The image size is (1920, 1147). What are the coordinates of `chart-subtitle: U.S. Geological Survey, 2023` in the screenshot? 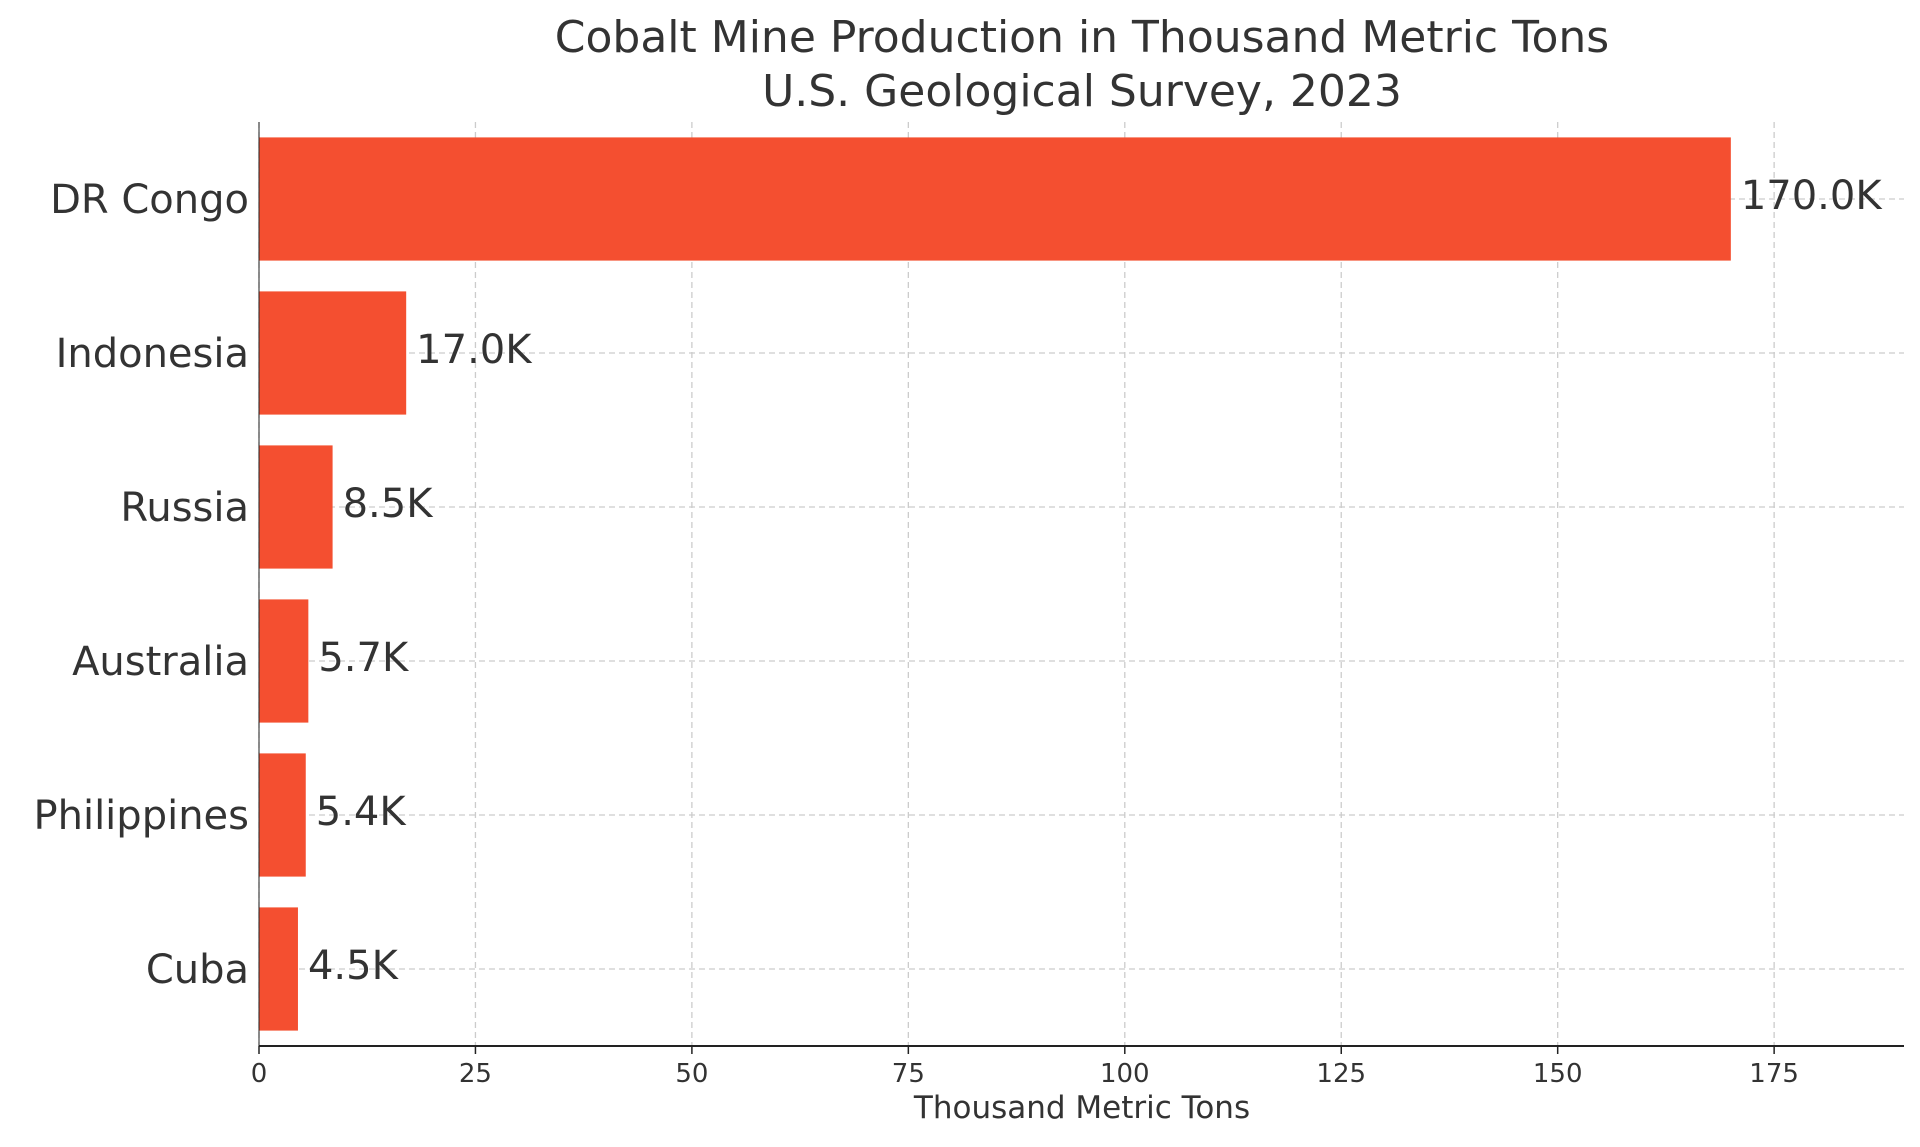 It's located at (1082, 91).